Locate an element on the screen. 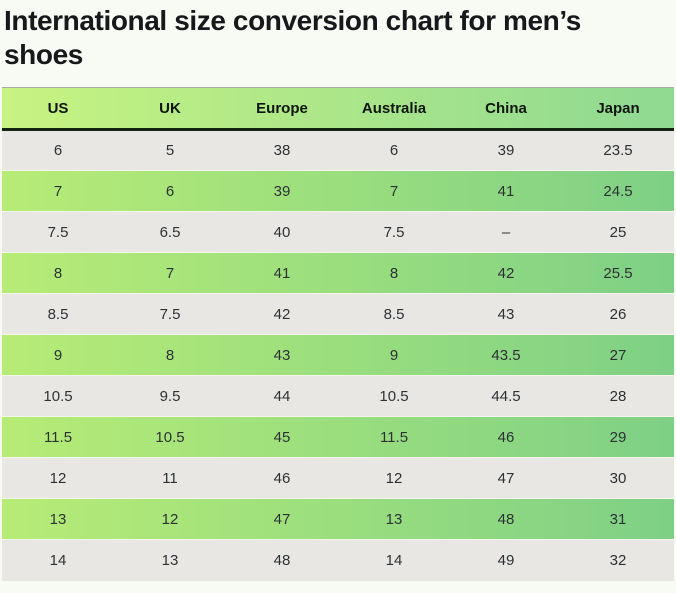 This screenshot has width=676, height=593. table-row: 13 12 47 13 48 31 is located at coordinates (338, 519).